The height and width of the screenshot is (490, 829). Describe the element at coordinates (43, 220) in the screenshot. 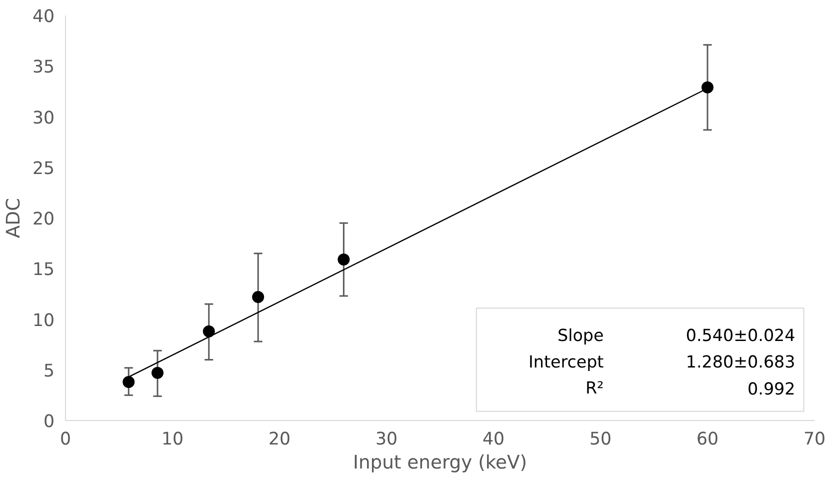

I see `y-tick-label: 20` at that location.